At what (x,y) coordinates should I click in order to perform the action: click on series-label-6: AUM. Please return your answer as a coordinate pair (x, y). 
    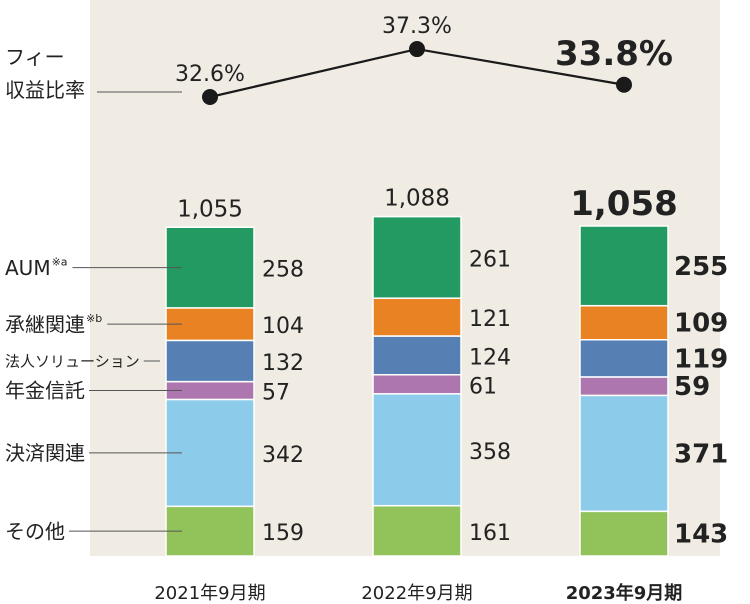
    Looking at the image, I should click on (28, 268).